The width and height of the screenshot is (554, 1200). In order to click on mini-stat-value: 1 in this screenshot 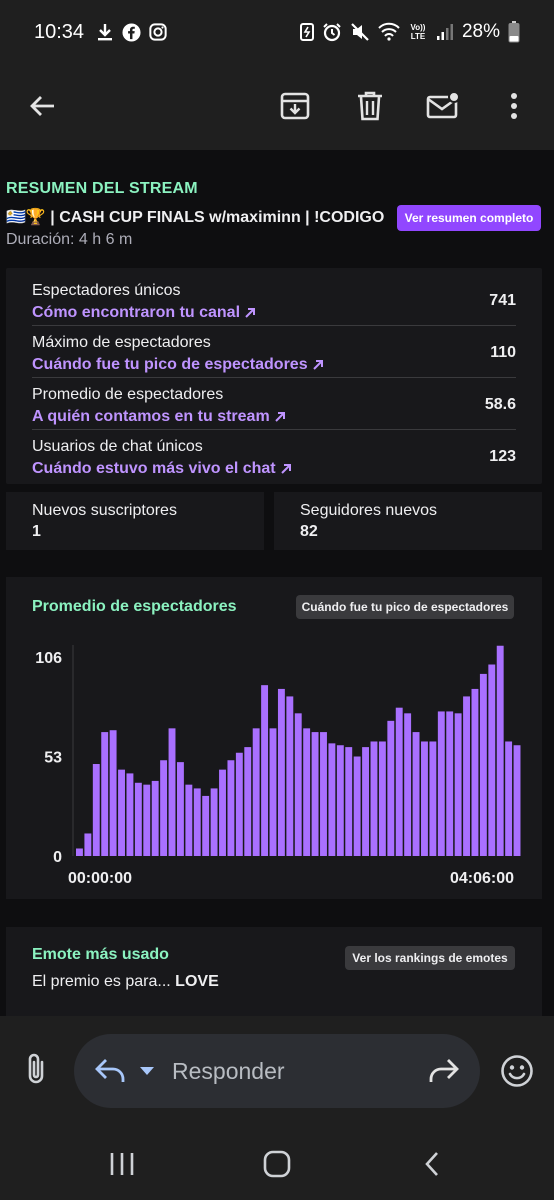, I will do `click(36, 531)`.